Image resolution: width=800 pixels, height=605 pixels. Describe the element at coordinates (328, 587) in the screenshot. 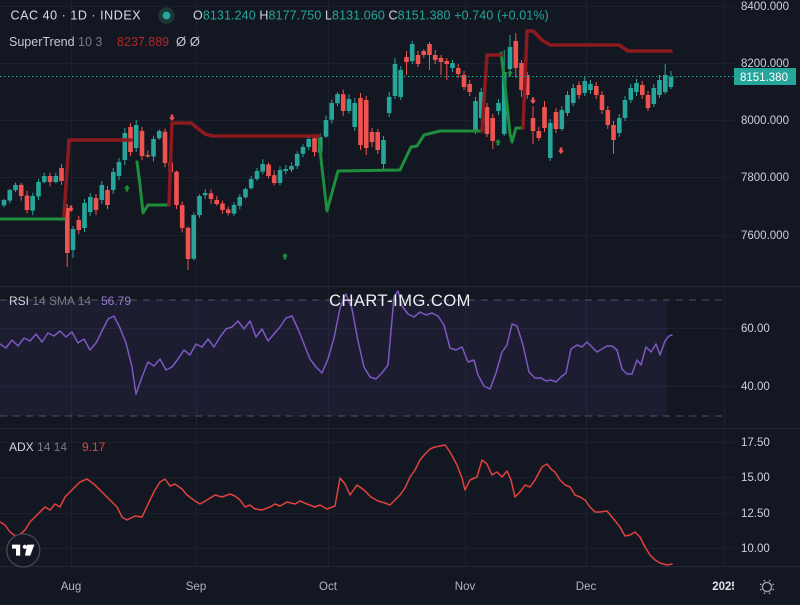

I see `svg-text: Oct` at that location.